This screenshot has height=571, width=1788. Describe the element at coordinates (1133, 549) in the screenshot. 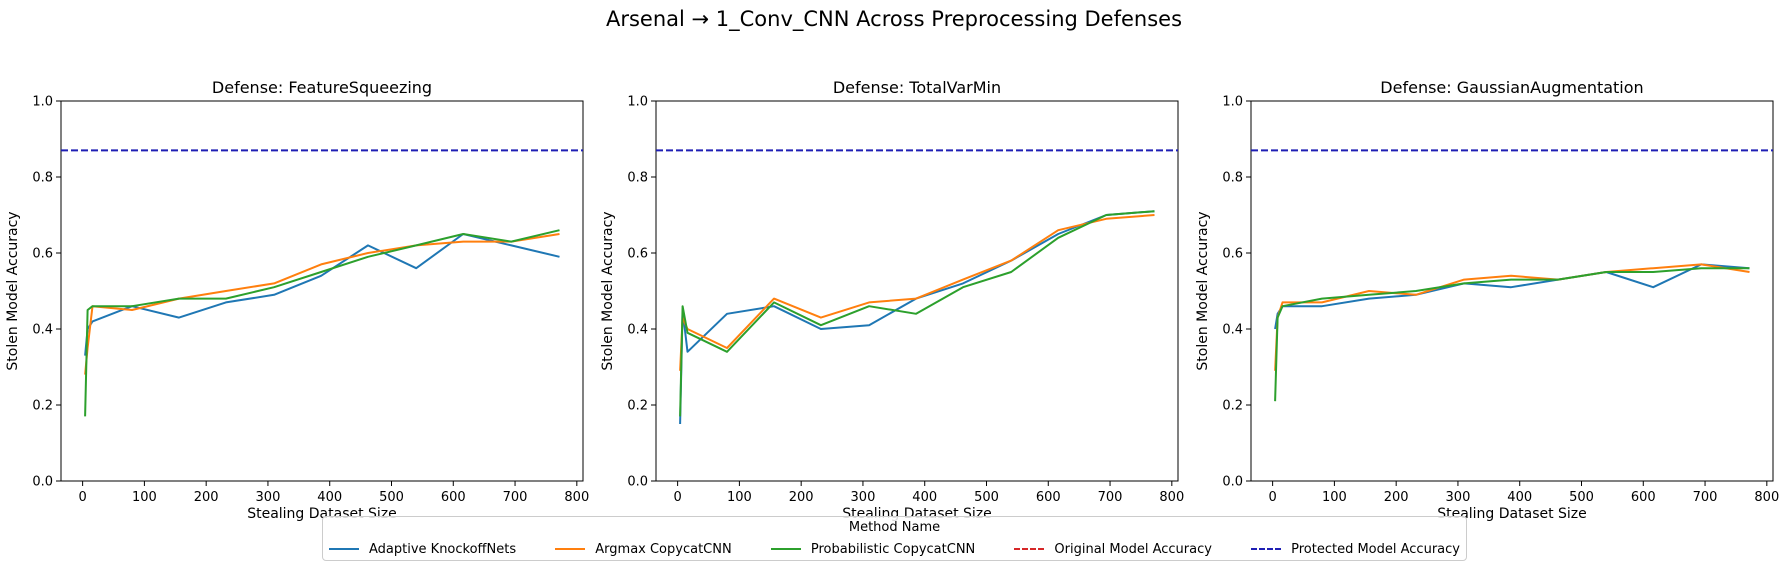

I see `legend-label: Original Model Accuracy` at that location.